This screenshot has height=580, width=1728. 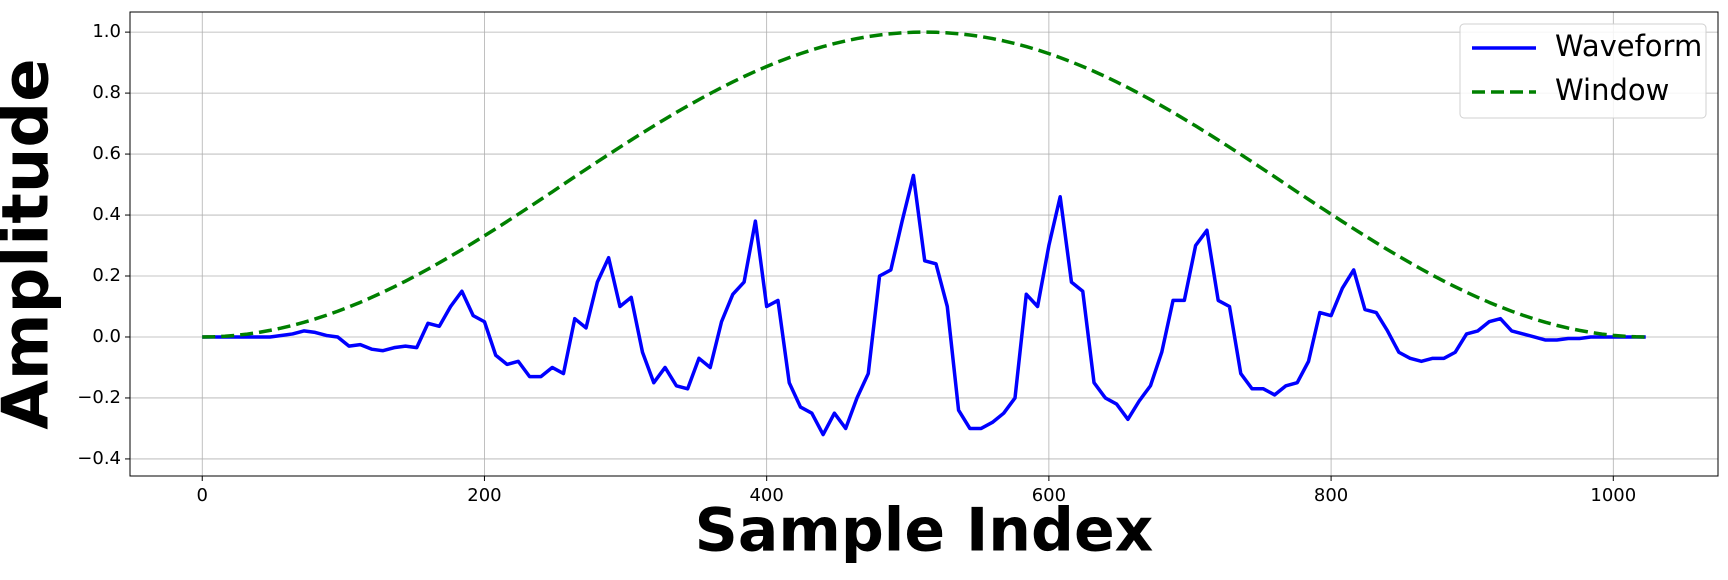 What do you see at coordinates (106, 92) in the screenshot?
I see `y-tick-label: 0.8` at bounding box center [106, 92].